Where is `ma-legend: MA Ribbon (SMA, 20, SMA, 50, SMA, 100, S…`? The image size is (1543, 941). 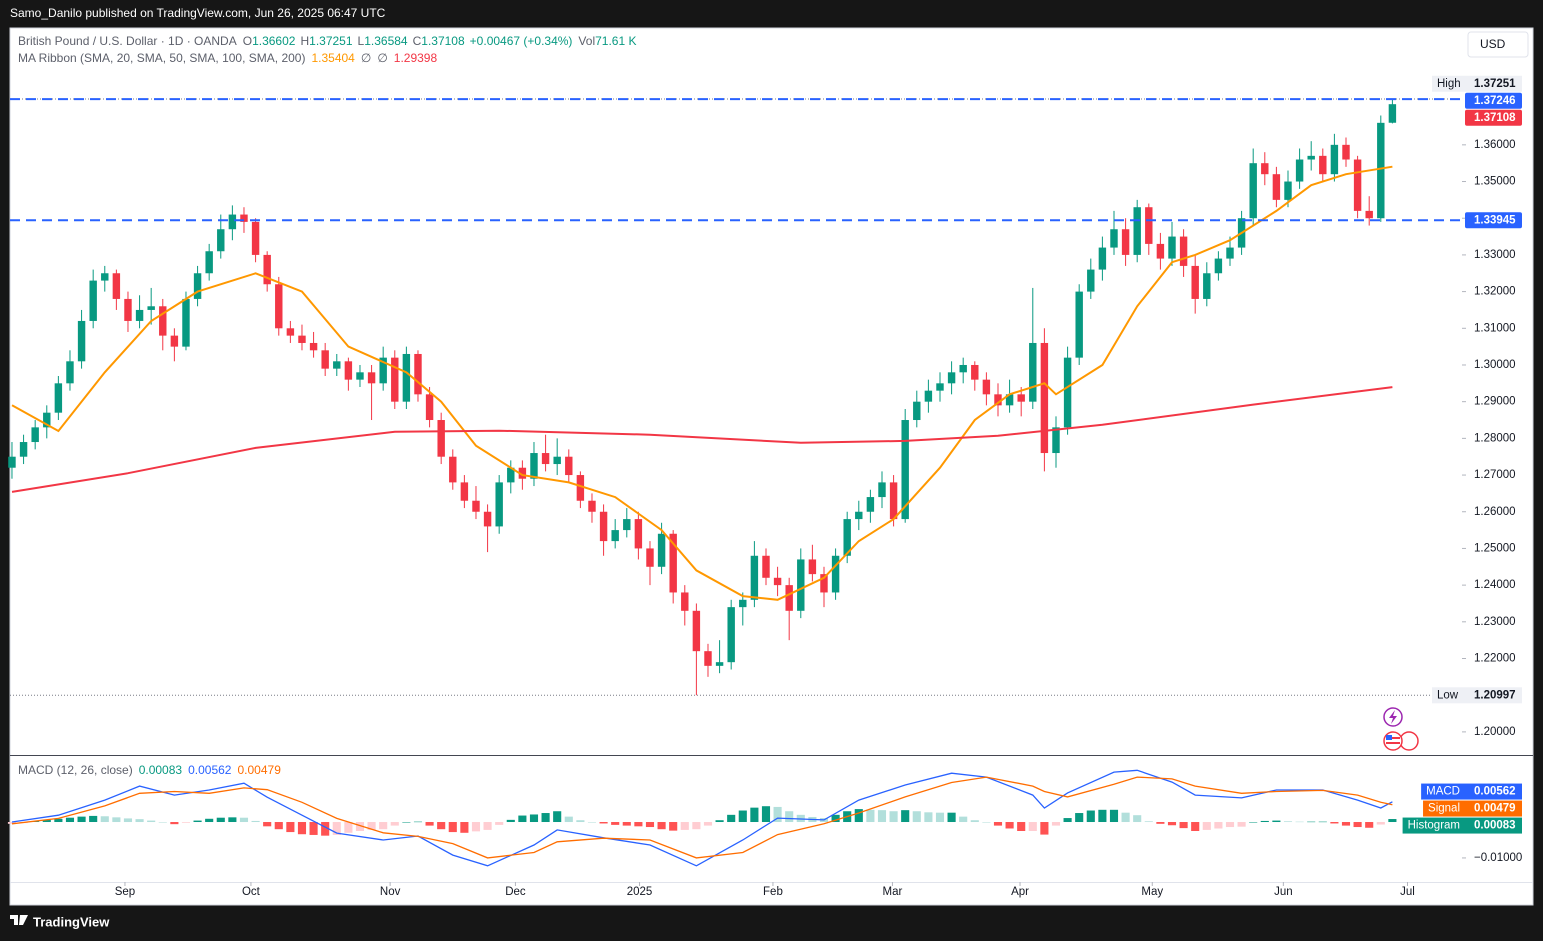
ma-legend: MA Ribbon (SMA, 20, SMA, 50, SMA, 100, S… is located at coordinates (227, 58).